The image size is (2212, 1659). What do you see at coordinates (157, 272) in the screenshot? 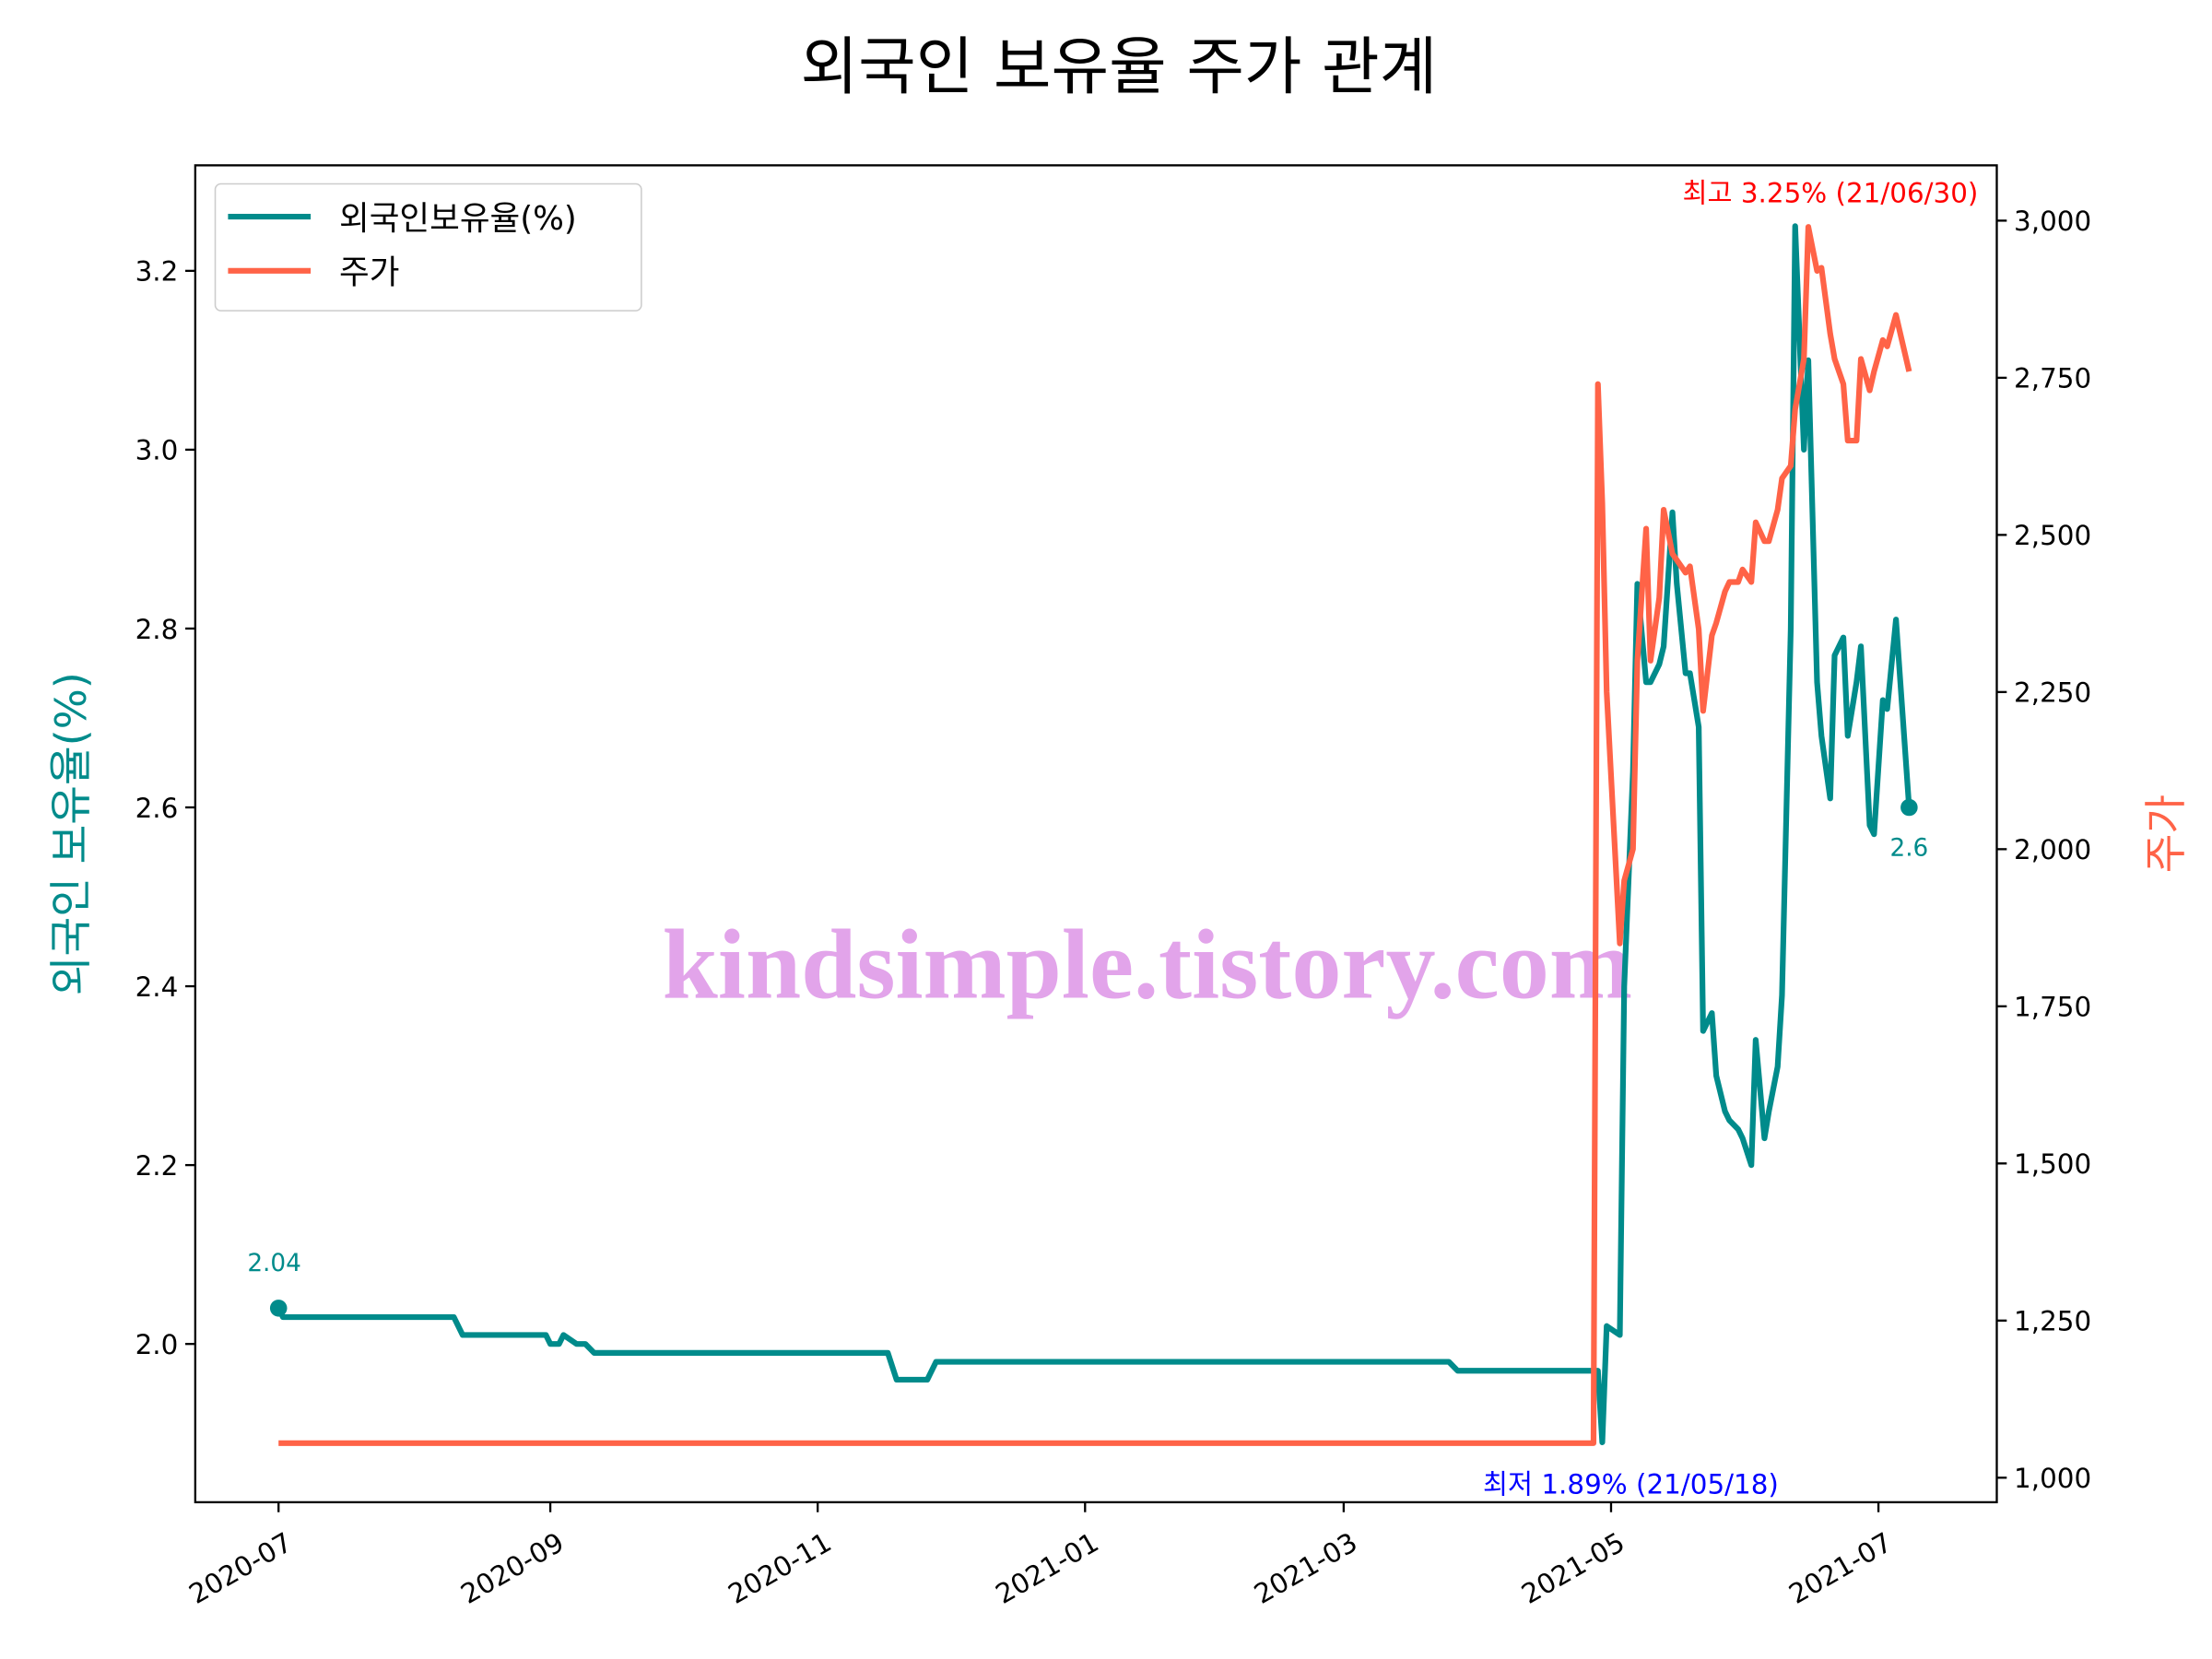
I see `y-tick-label: 3.2` at bounding box center [157, 272].